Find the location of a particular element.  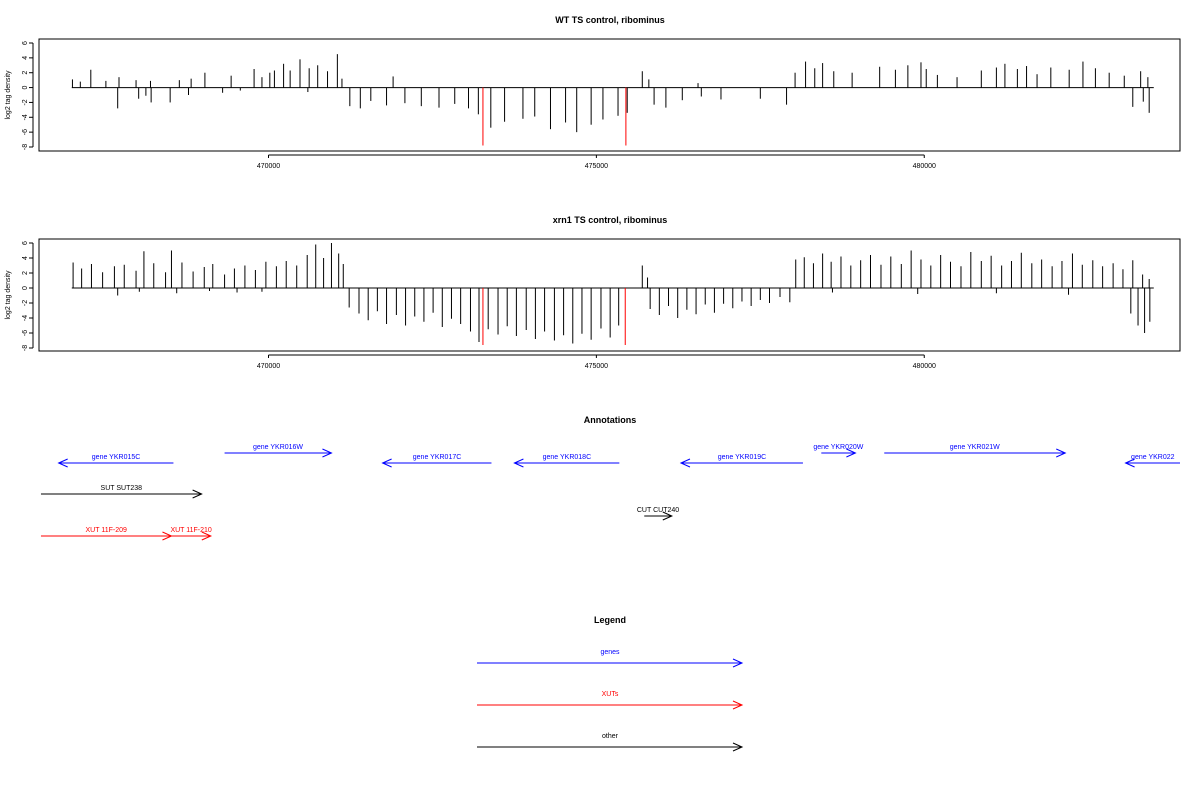

annotation-feature: gene YKR020W is located at coordinates (838, 451).